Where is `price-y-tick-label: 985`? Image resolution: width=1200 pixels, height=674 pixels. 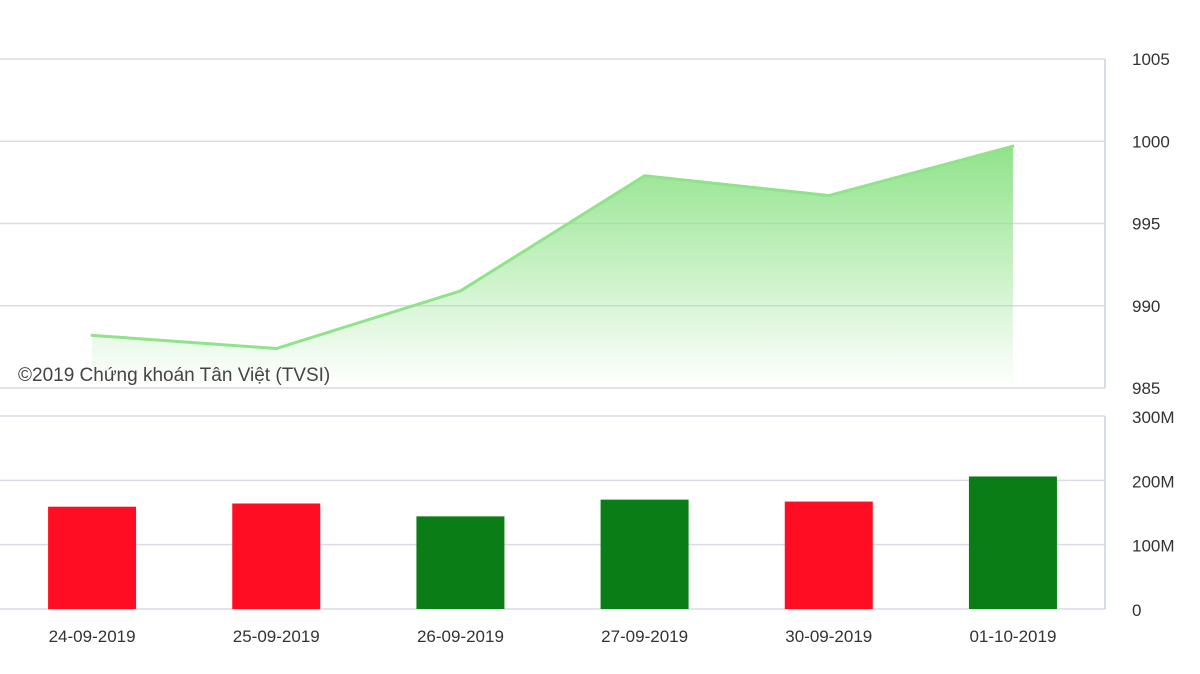
price-y-tick-label: 985 is located at coordinates (1146, 388).